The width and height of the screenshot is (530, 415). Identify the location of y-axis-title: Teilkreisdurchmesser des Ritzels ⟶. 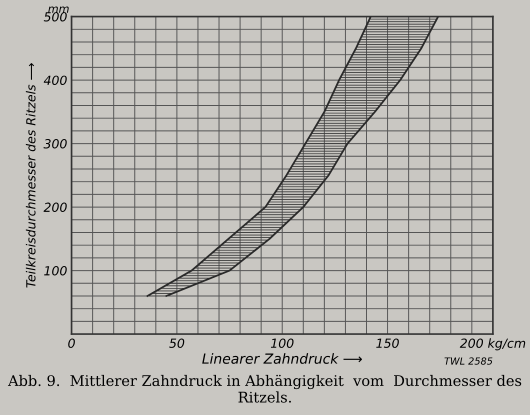
(31, 175).